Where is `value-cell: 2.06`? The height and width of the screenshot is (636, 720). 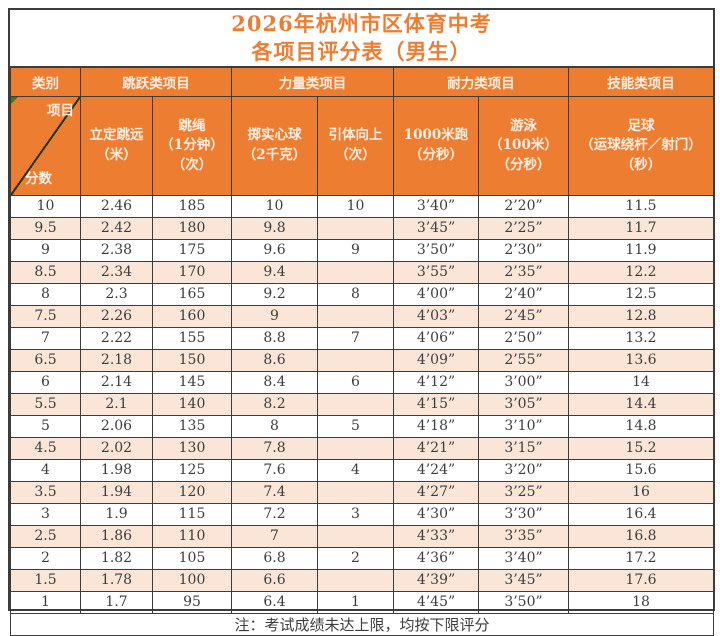 value-cell: 2.06 is located at coordinates (116, 426).